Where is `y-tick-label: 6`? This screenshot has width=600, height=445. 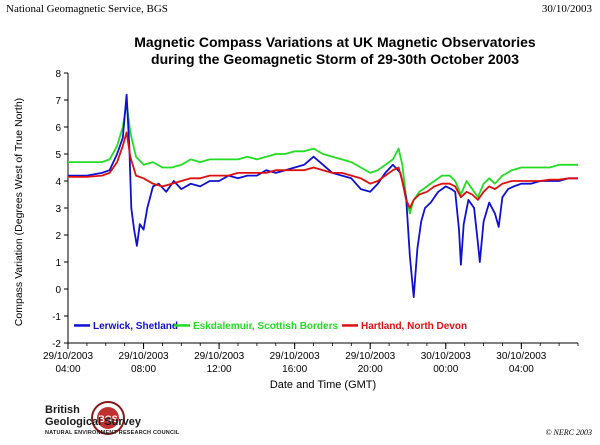 y-tick-label: 6 is located at coordinates (58, 128).